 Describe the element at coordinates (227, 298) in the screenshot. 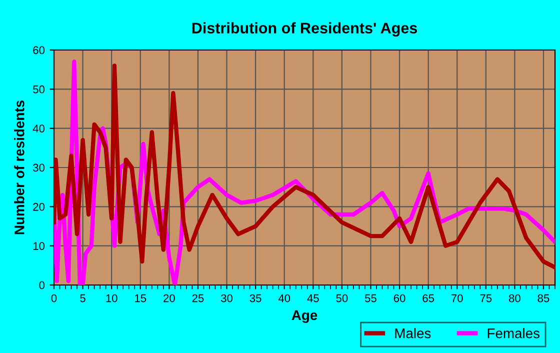

I see `x-tick-label: 30` at that location.